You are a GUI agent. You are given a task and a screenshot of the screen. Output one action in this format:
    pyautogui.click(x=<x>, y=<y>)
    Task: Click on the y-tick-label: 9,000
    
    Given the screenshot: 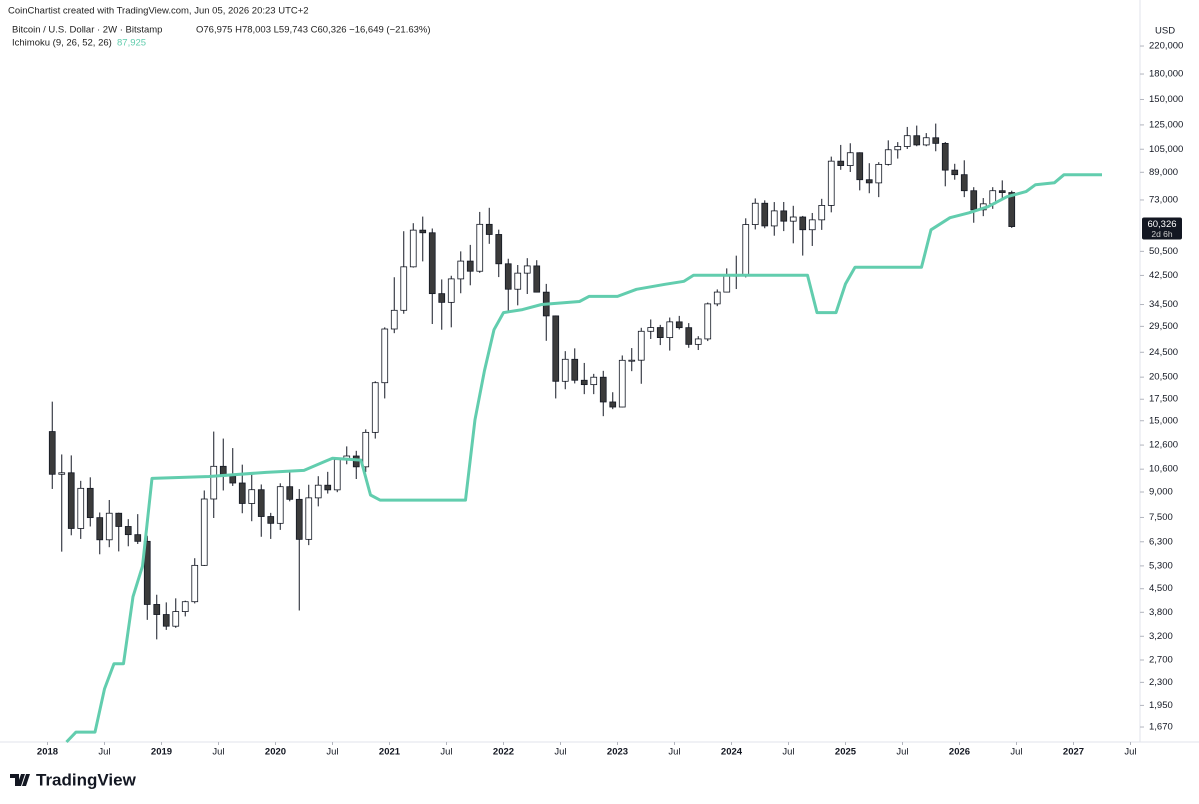 What is the action you would take?
    pyautogui.click(x=1161, y=492)
    